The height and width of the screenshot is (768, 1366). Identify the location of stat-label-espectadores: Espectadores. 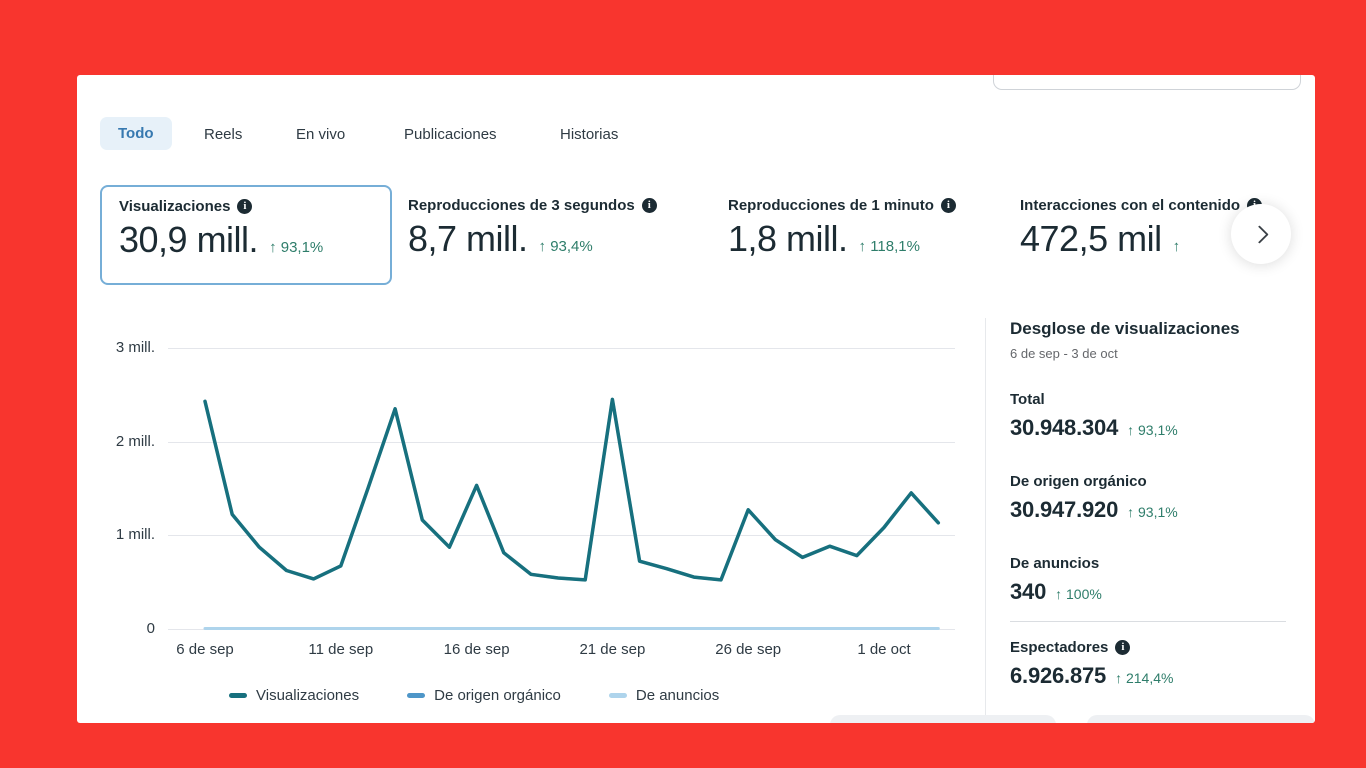
(1160, 647).